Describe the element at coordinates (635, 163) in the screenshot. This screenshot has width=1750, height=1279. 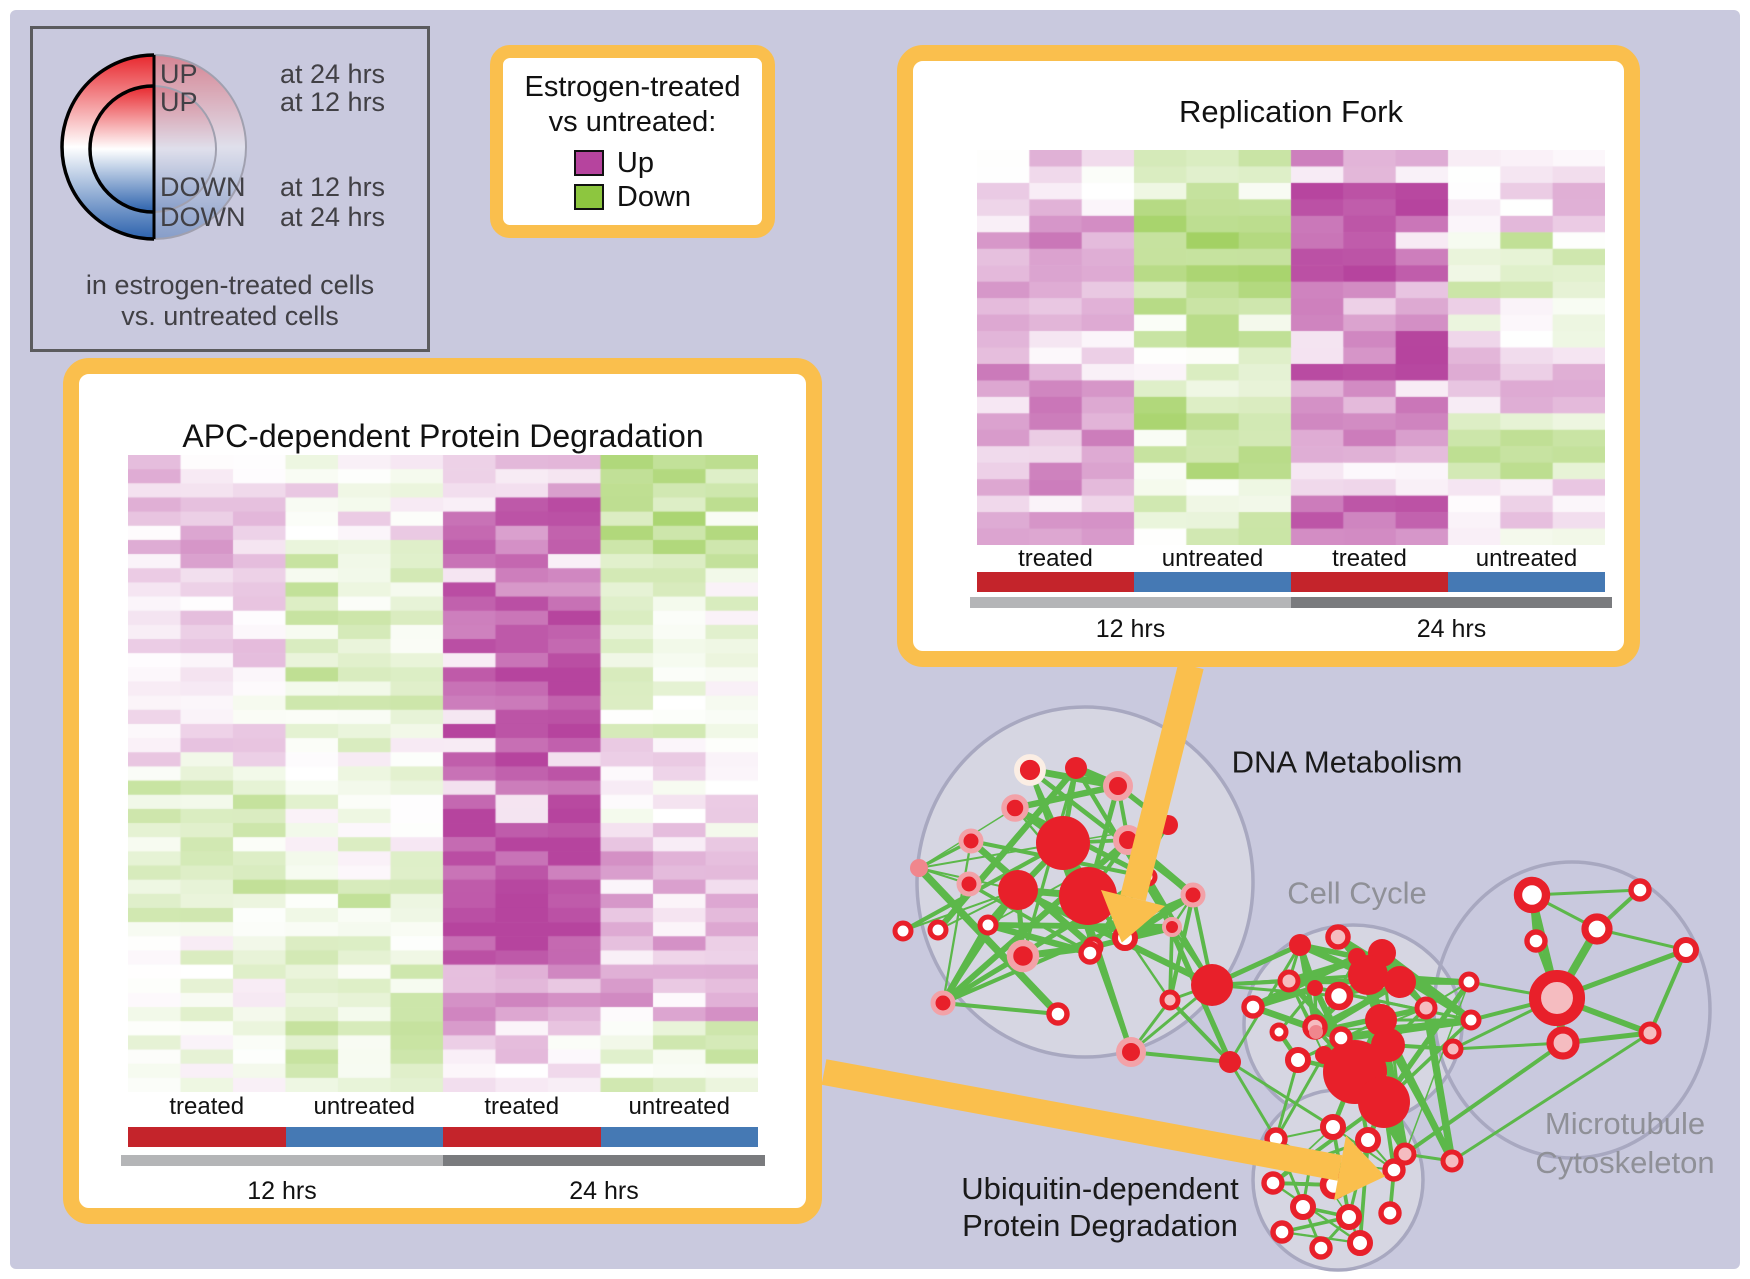
I see `up-item-label: Up` at that location.